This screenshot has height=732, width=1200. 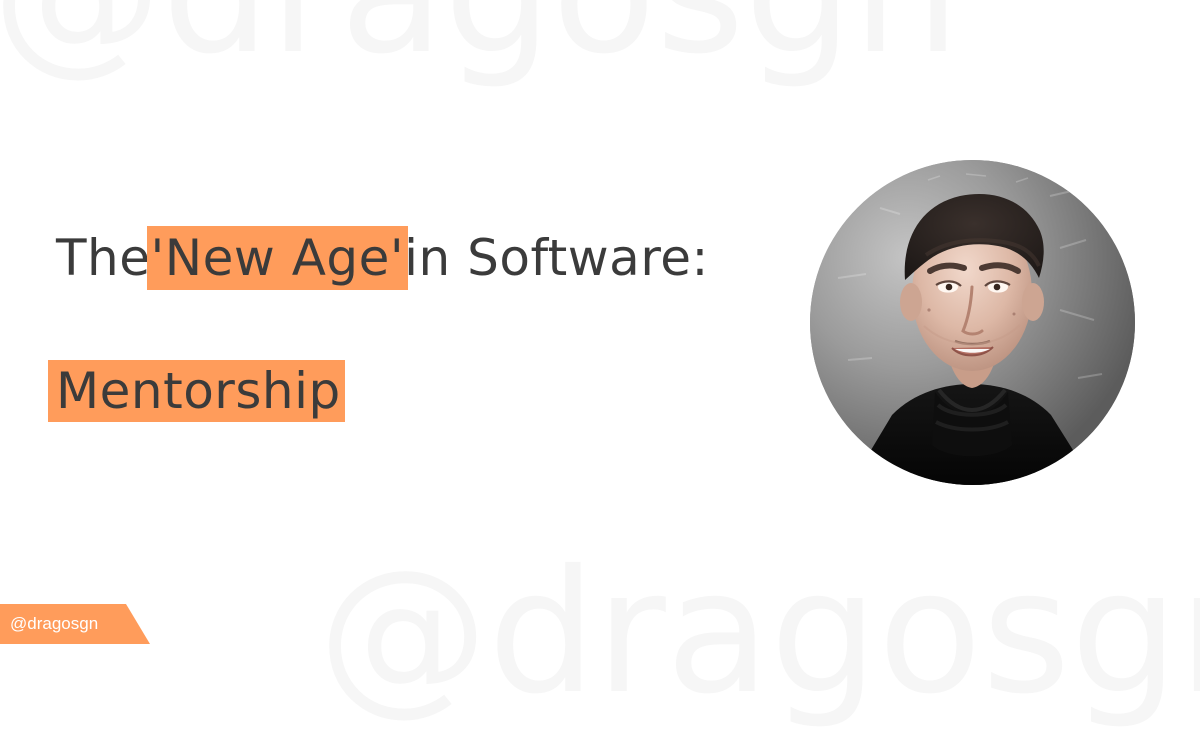 I want to click on subtitle-highlight: Mentorship, so click(x=196, y=391).